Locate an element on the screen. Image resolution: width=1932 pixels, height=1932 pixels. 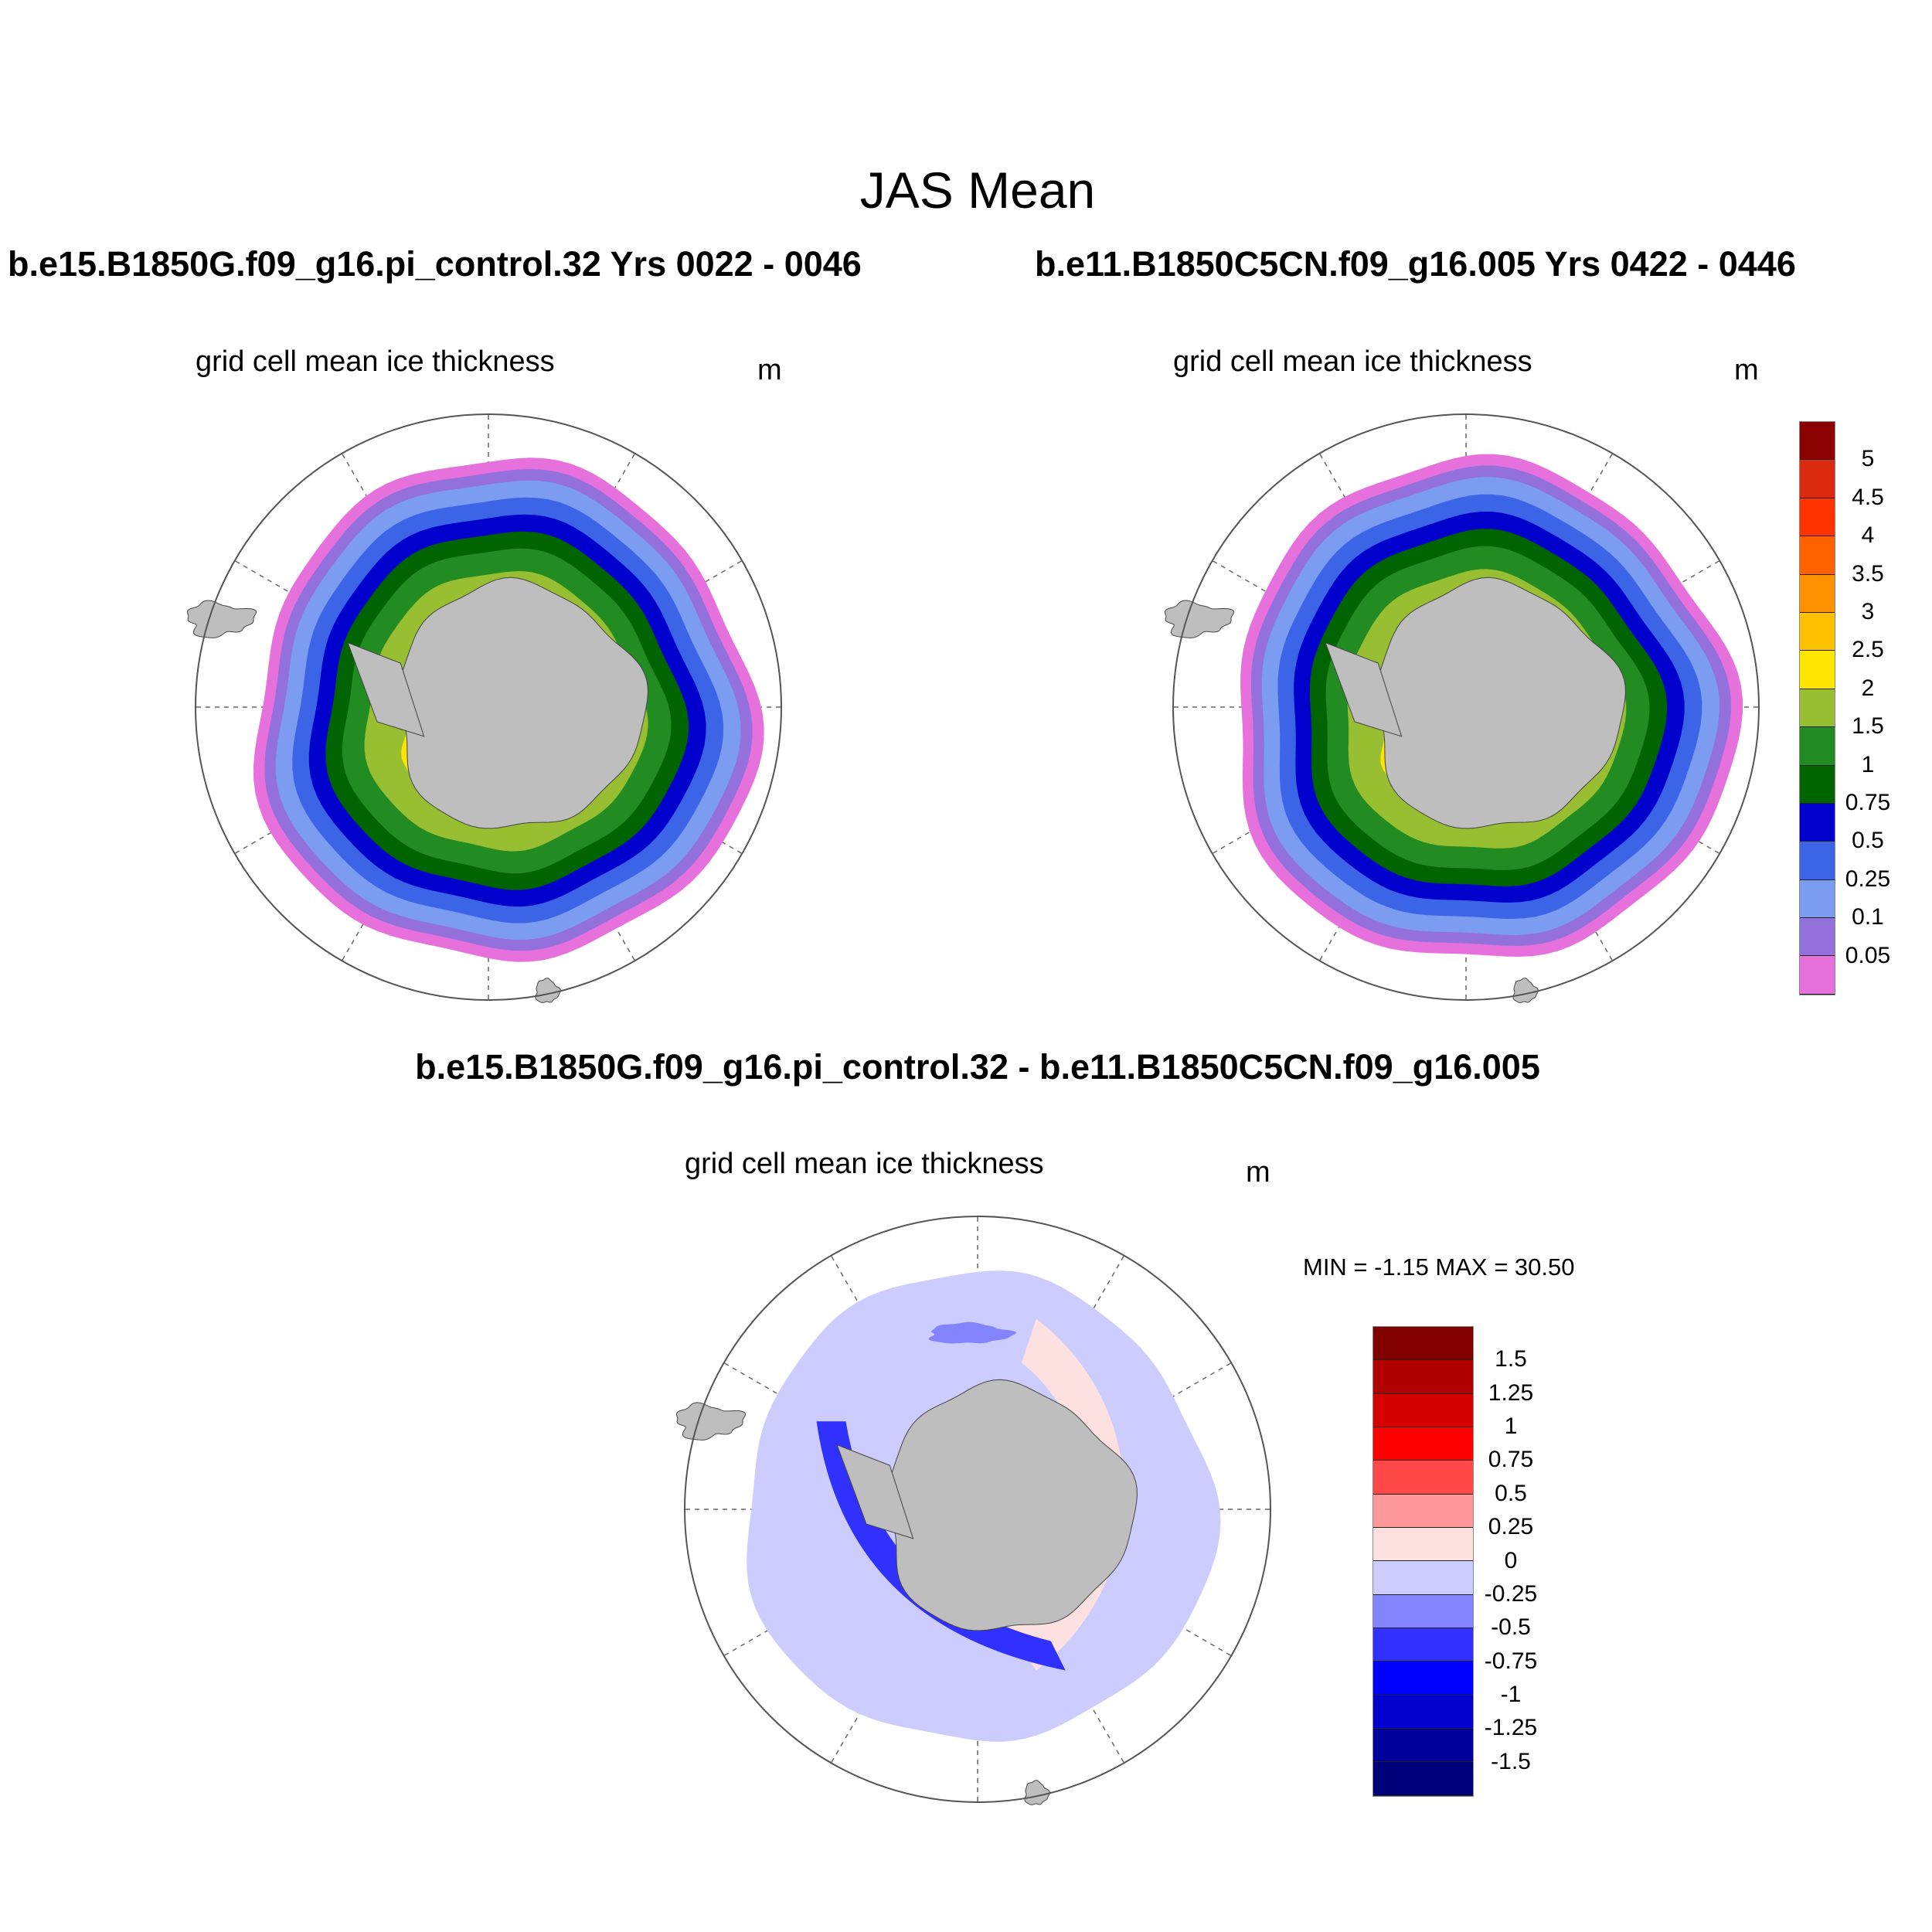
panel-1-unit: m is located at coordinates (770, 370).